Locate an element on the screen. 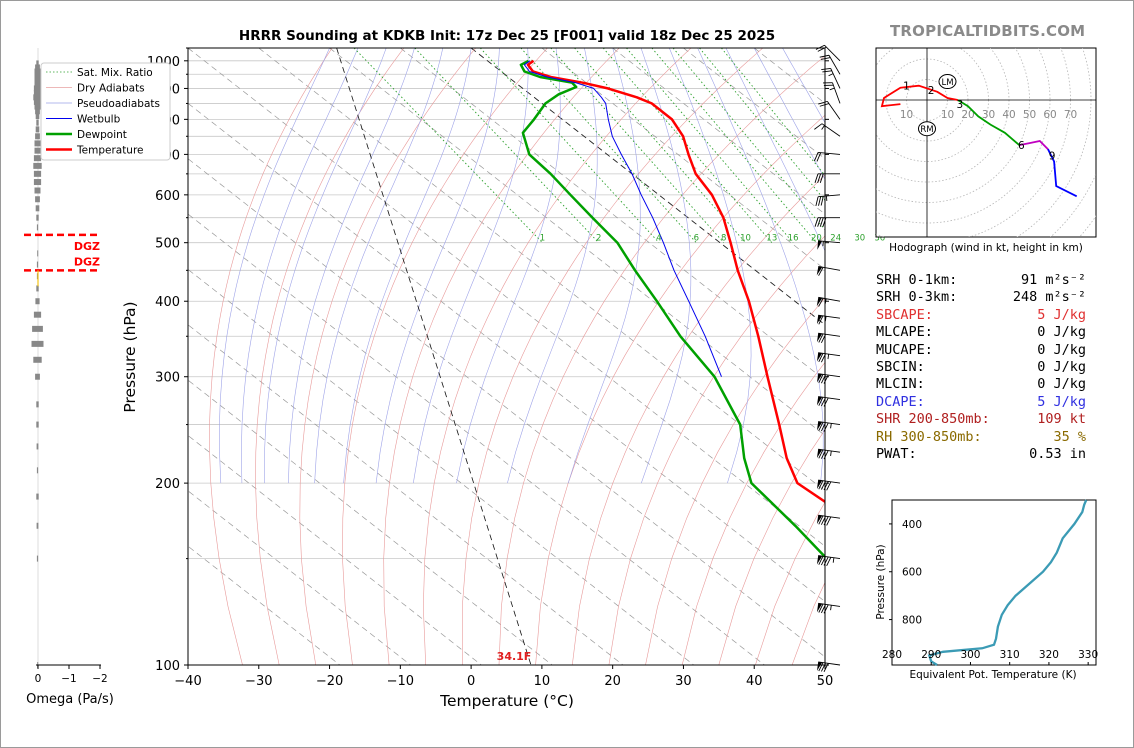 Image resolution: width=1134 pixels, height=748 pixels. theta-e-x-tick-label: 290 is located at coordinates (931, 655).